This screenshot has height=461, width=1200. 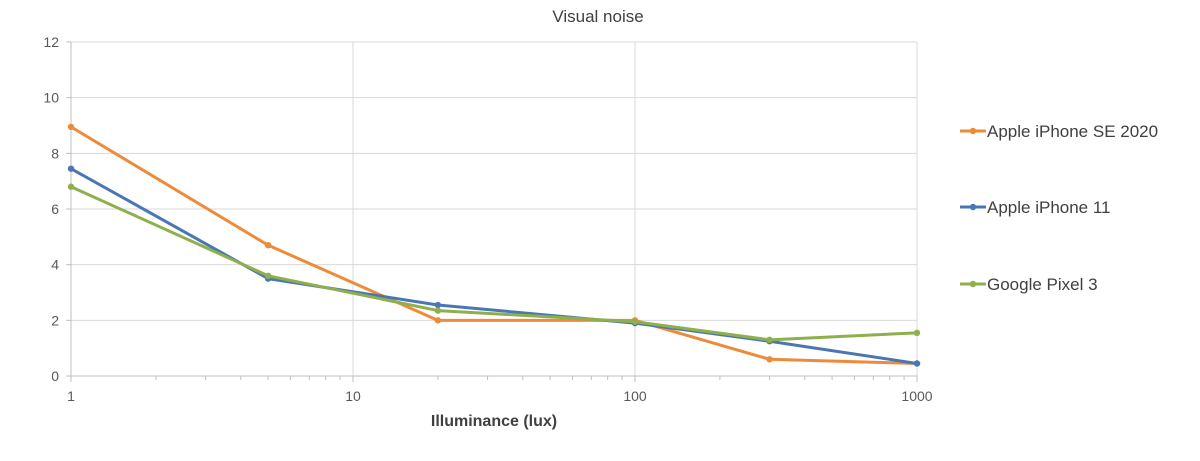 What do you see at coordinates (55, 153) in the screenshot?
I see `y-tick-label: 8` at bounding box center [55, 153].